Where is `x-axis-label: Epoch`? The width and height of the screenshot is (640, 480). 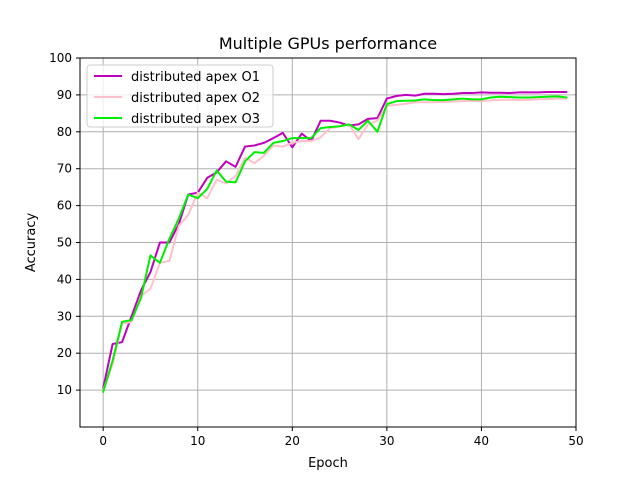 x-axis-label: Epoch is located at coordinates (328, 463).